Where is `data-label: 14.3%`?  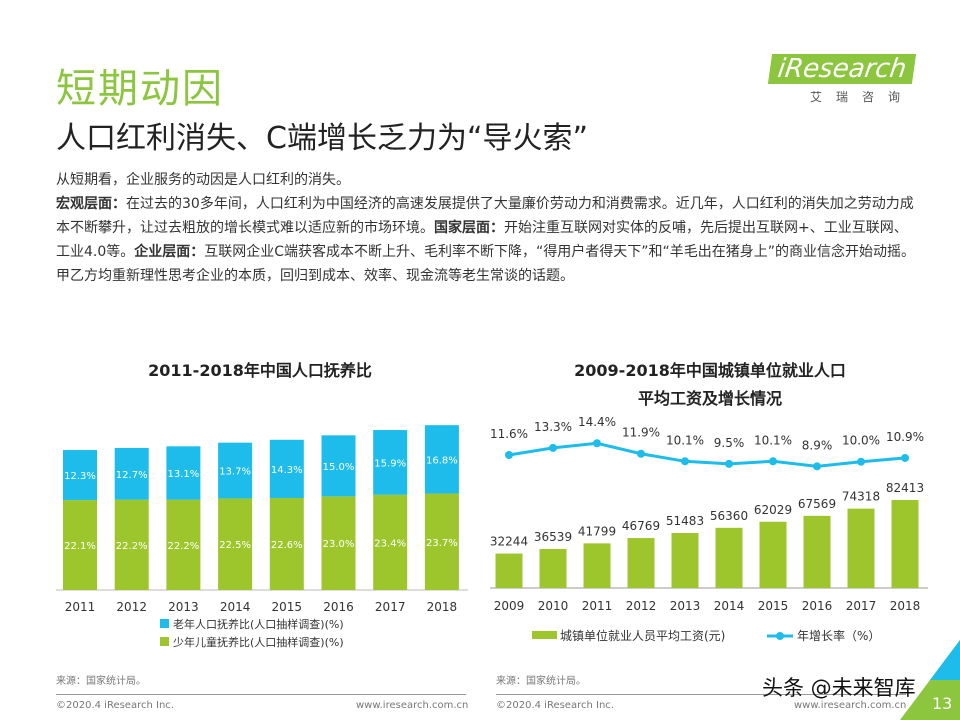
data-label: 14.3% is located at coordinates (287, 470).